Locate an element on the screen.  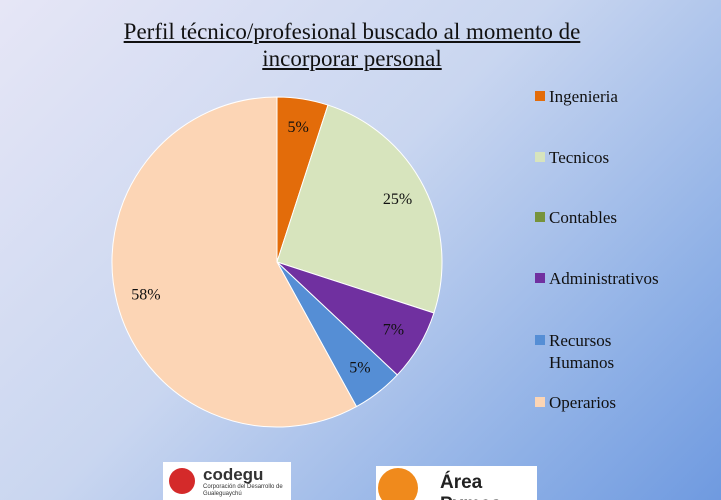
data-label: 25% is located at coordinates (397, 199).